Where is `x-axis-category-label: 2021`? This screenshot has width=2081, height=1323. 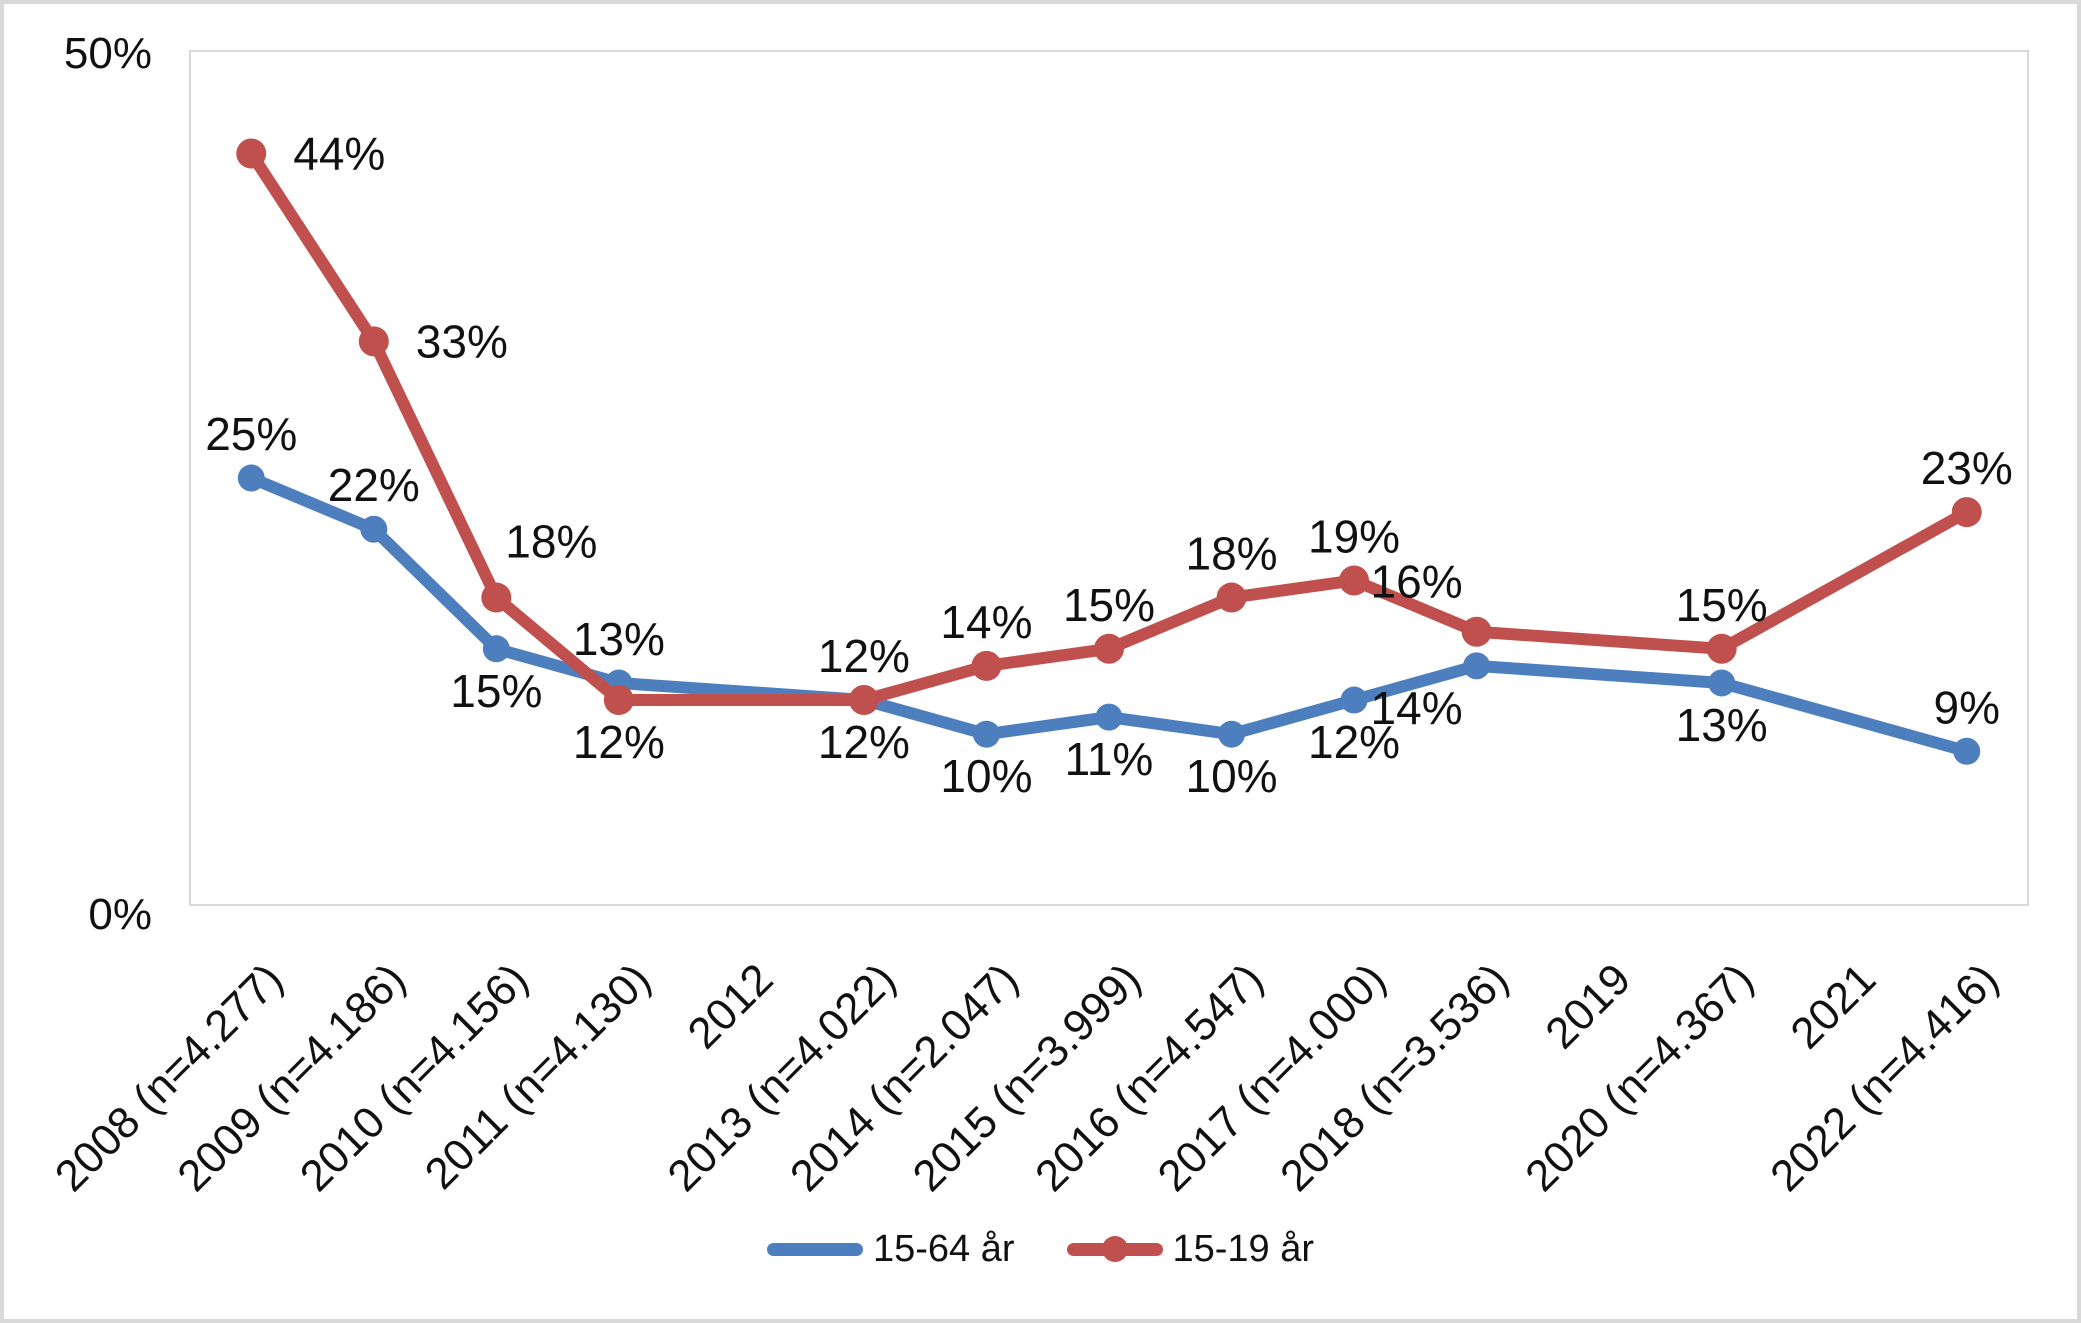 x-axis-category-label: 2021 is located at coordinates (1833, 1006).